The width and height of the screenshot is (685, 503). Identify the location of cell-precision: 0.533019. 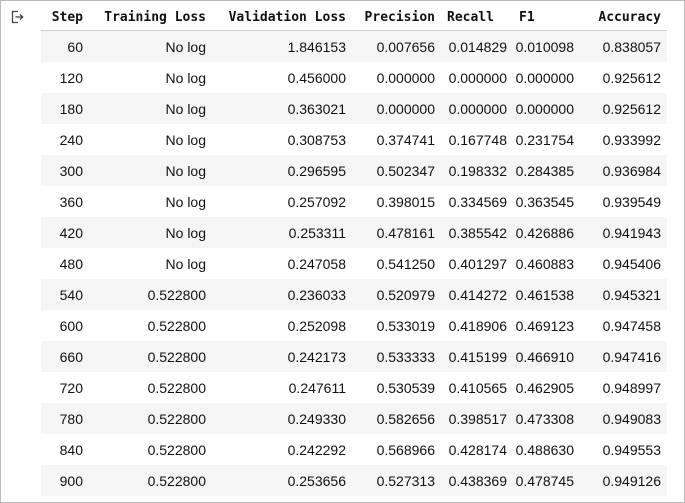
(396, 325).